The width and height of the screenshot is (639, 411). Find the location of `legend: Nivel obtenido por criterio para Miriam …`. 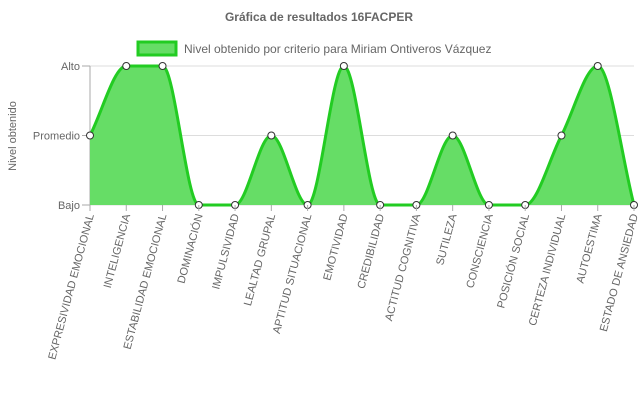

legend: Nivel obtenido por criterio para Miriam … is located at coordinates (313, 48).